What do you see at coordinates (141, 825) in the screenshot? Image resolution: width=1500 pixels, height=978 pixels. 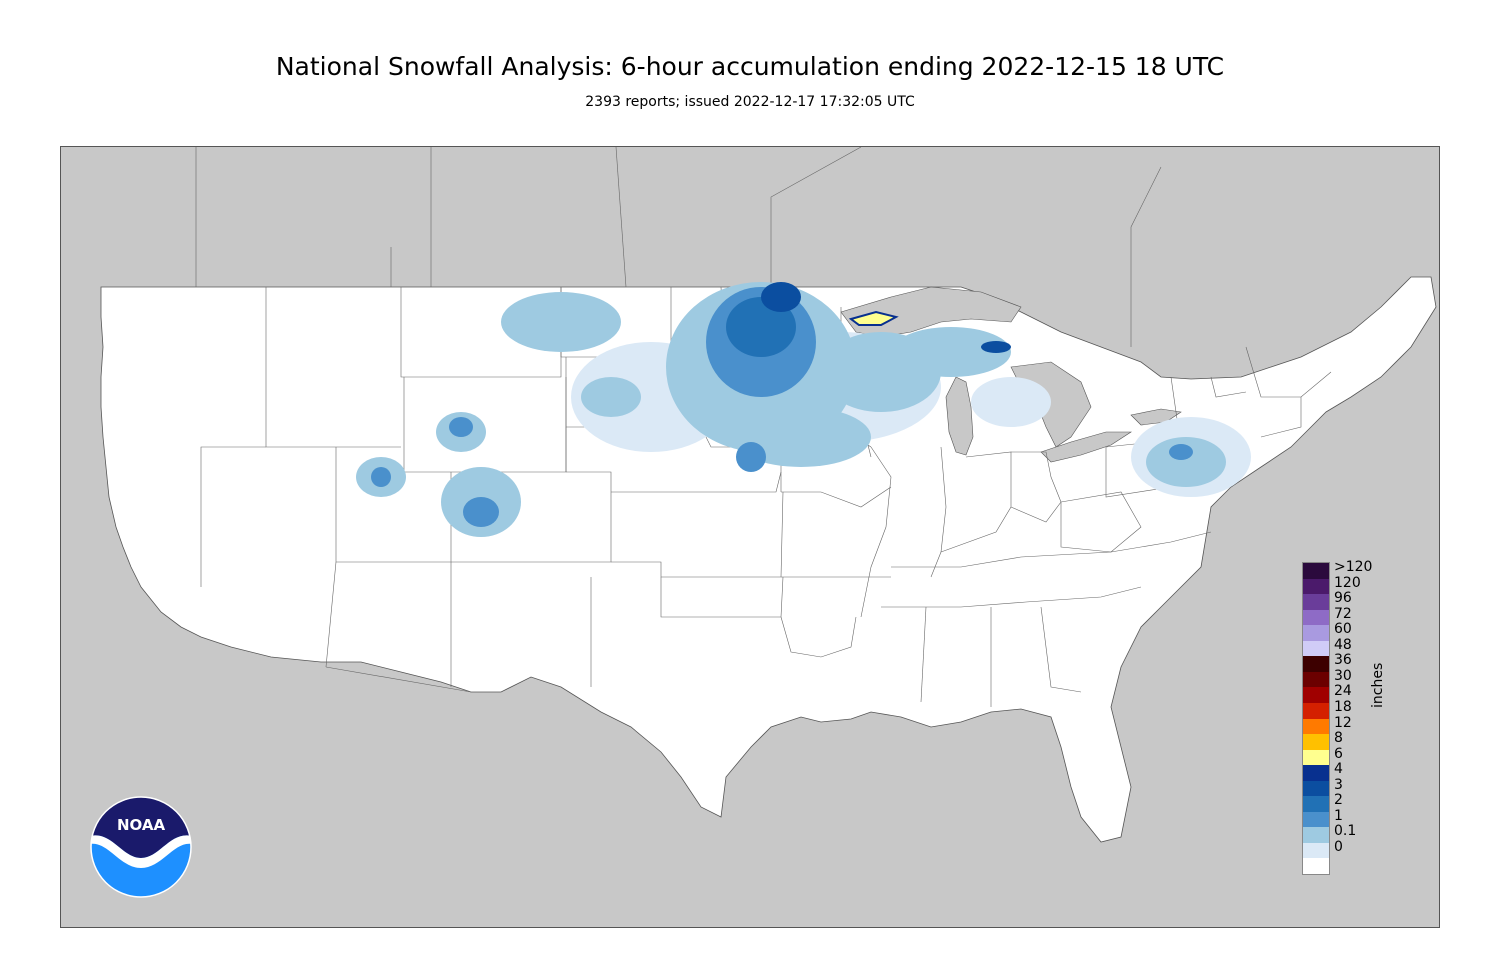 I see `noaa-logo-text: NOAA` at bounding box center [141, 825].